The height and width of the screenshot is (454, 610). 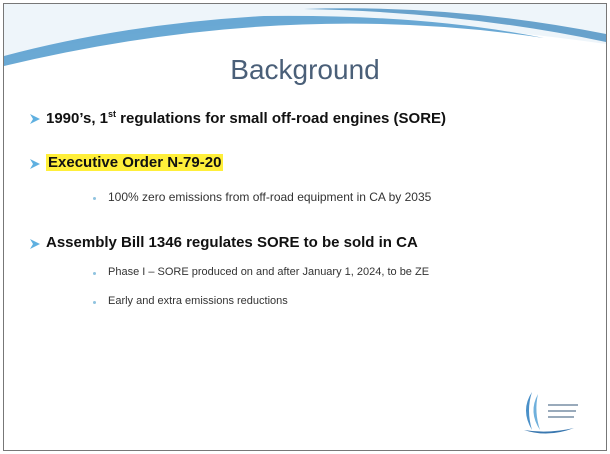 I want to click on header-swoosh, so click(x=305, y=35).